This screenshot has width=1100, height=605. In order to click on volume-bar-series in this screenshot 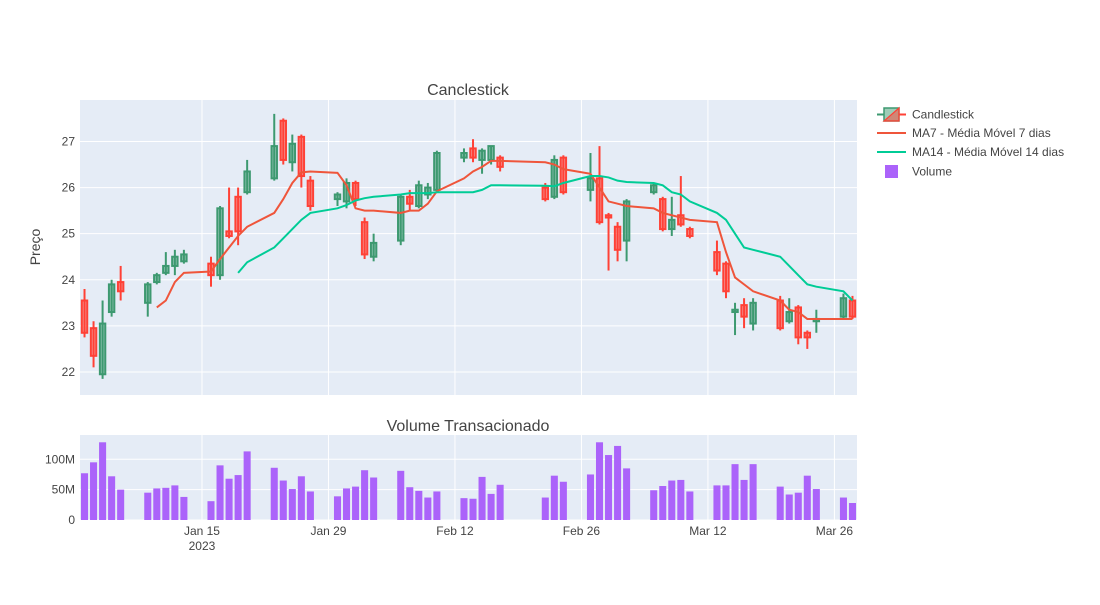, I will do `click(468, 481)`.